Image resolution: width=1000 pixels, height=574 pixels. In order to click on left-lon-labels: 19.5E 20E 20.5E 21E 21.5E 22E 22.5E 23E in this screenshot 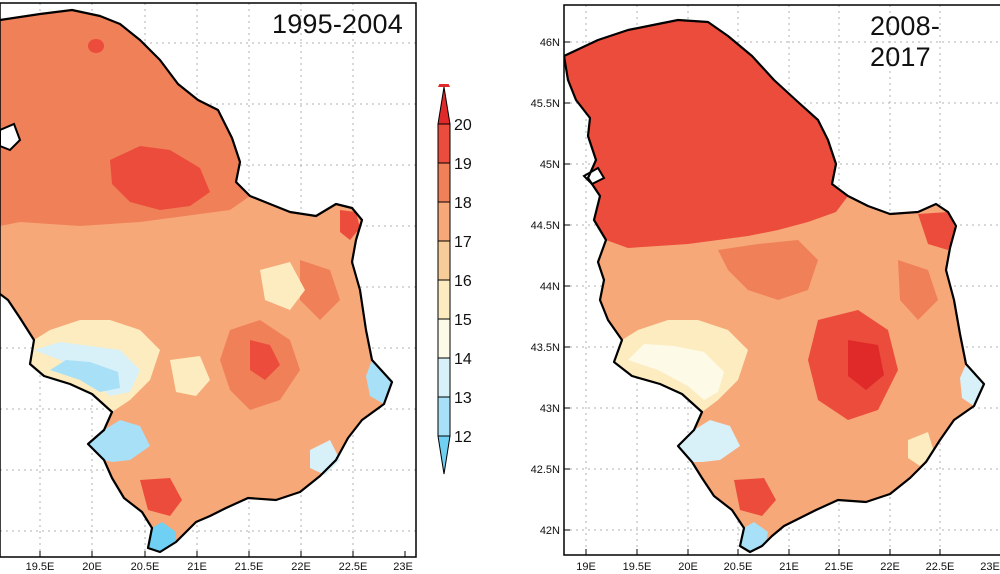, I will do `click(219, 567)`.